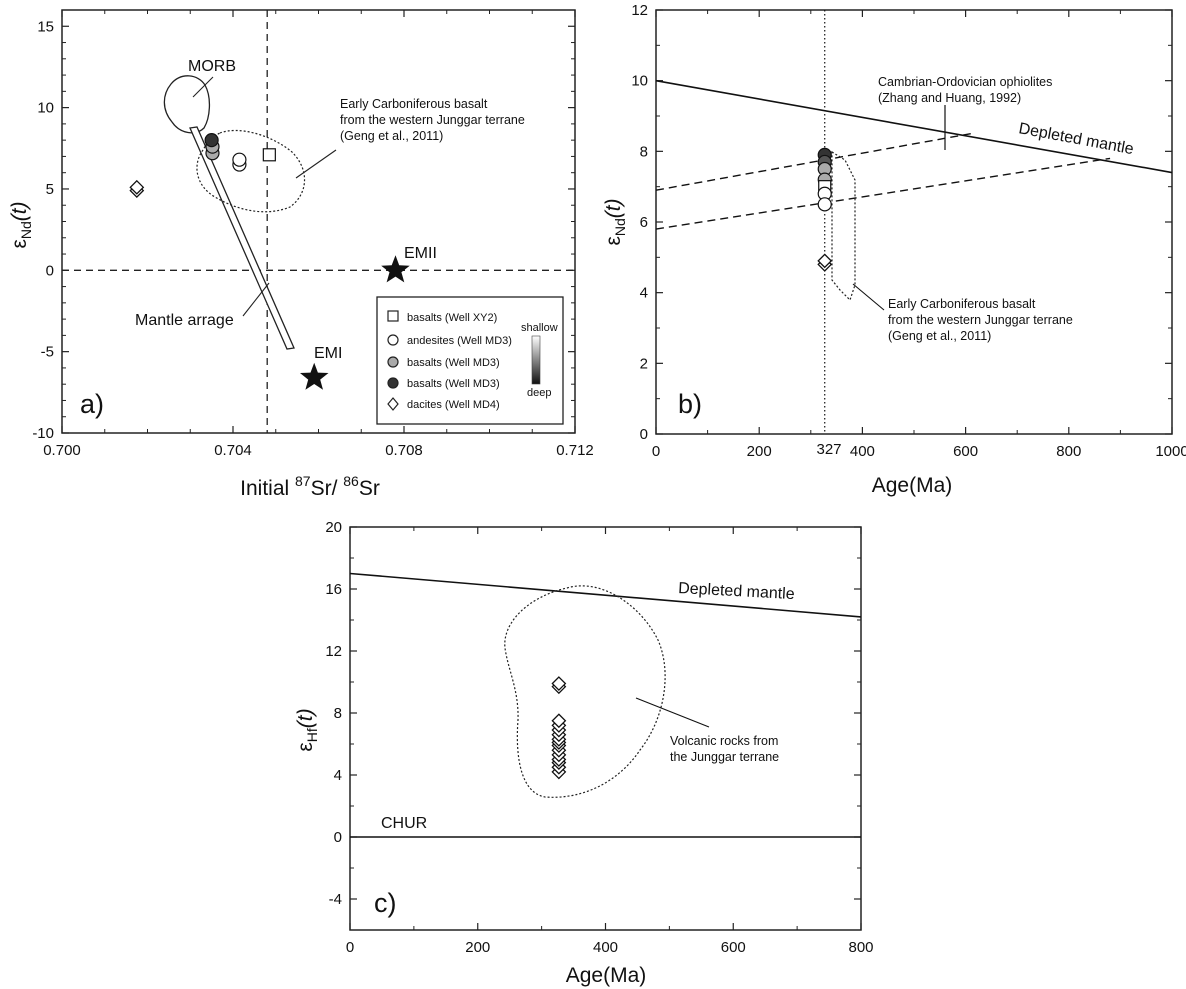  I want to click on panel-b-y-axis-label: εNd(t), so click(615, 221).